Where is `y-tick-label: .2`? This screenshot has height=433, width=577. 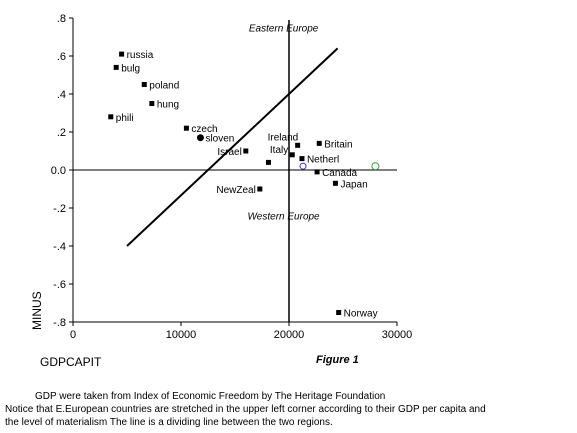 y-tick-label: .2 is located at coordinates (61, 133).